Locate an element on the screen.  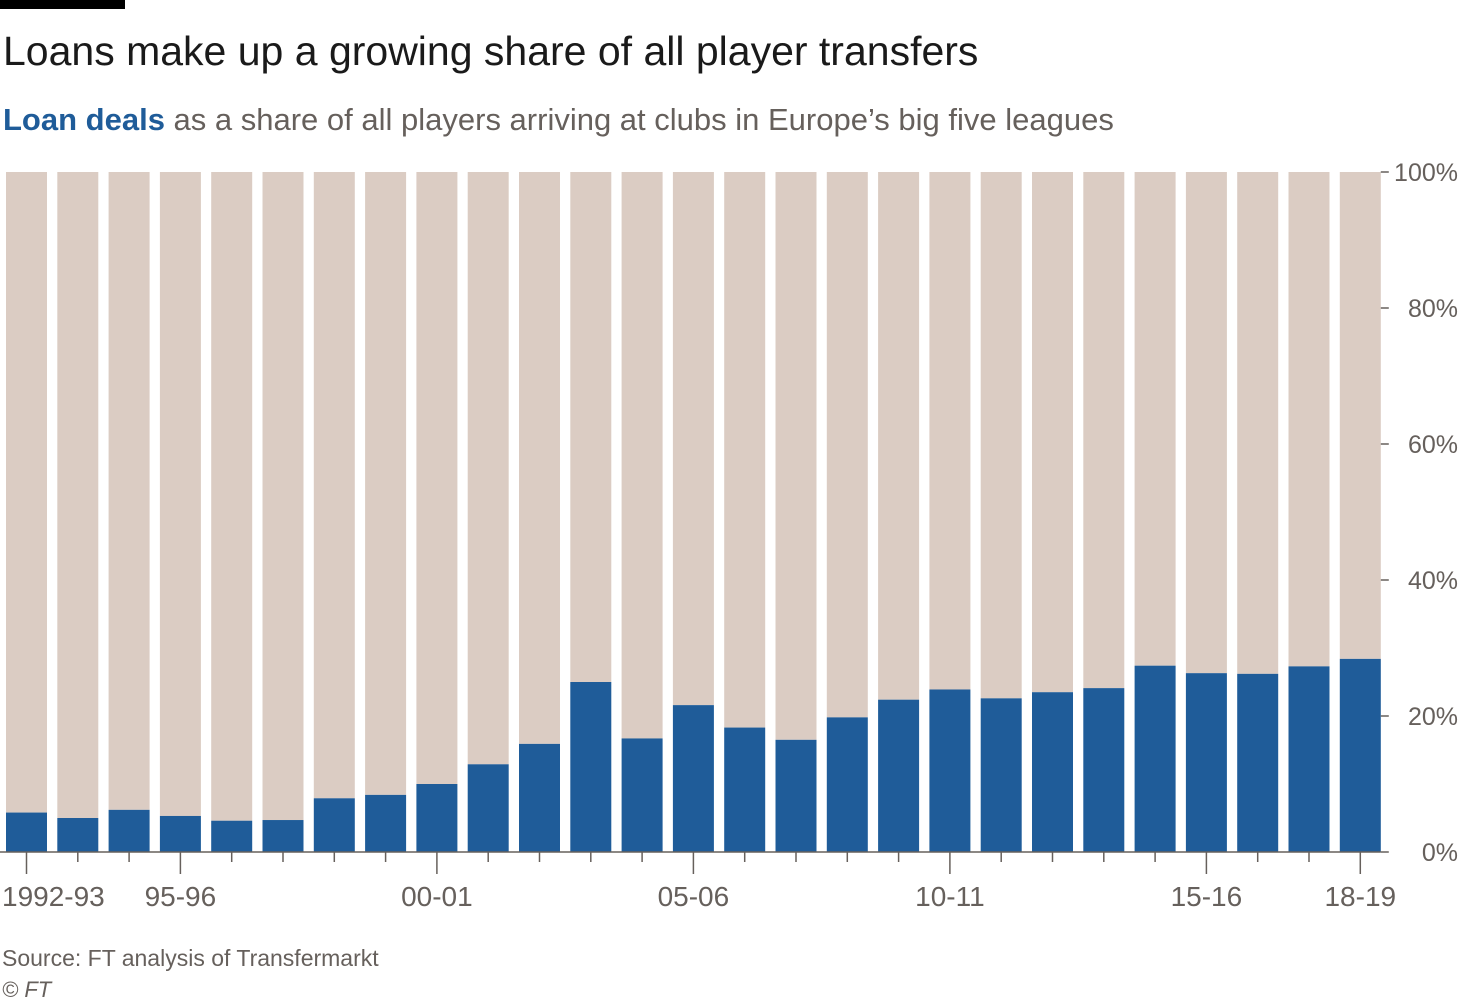
y-tick-label: 0% is located at coordinates (1440, 853).